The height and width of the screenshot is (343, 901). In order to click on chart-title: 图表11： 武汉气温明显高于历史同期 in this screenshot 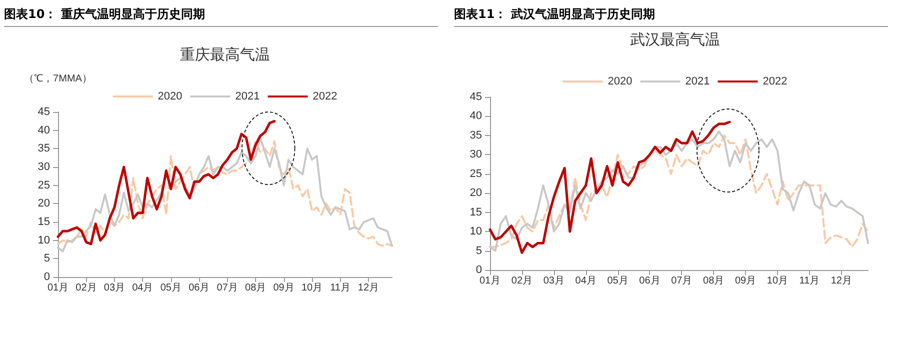, I will do `click(671, 16)`.